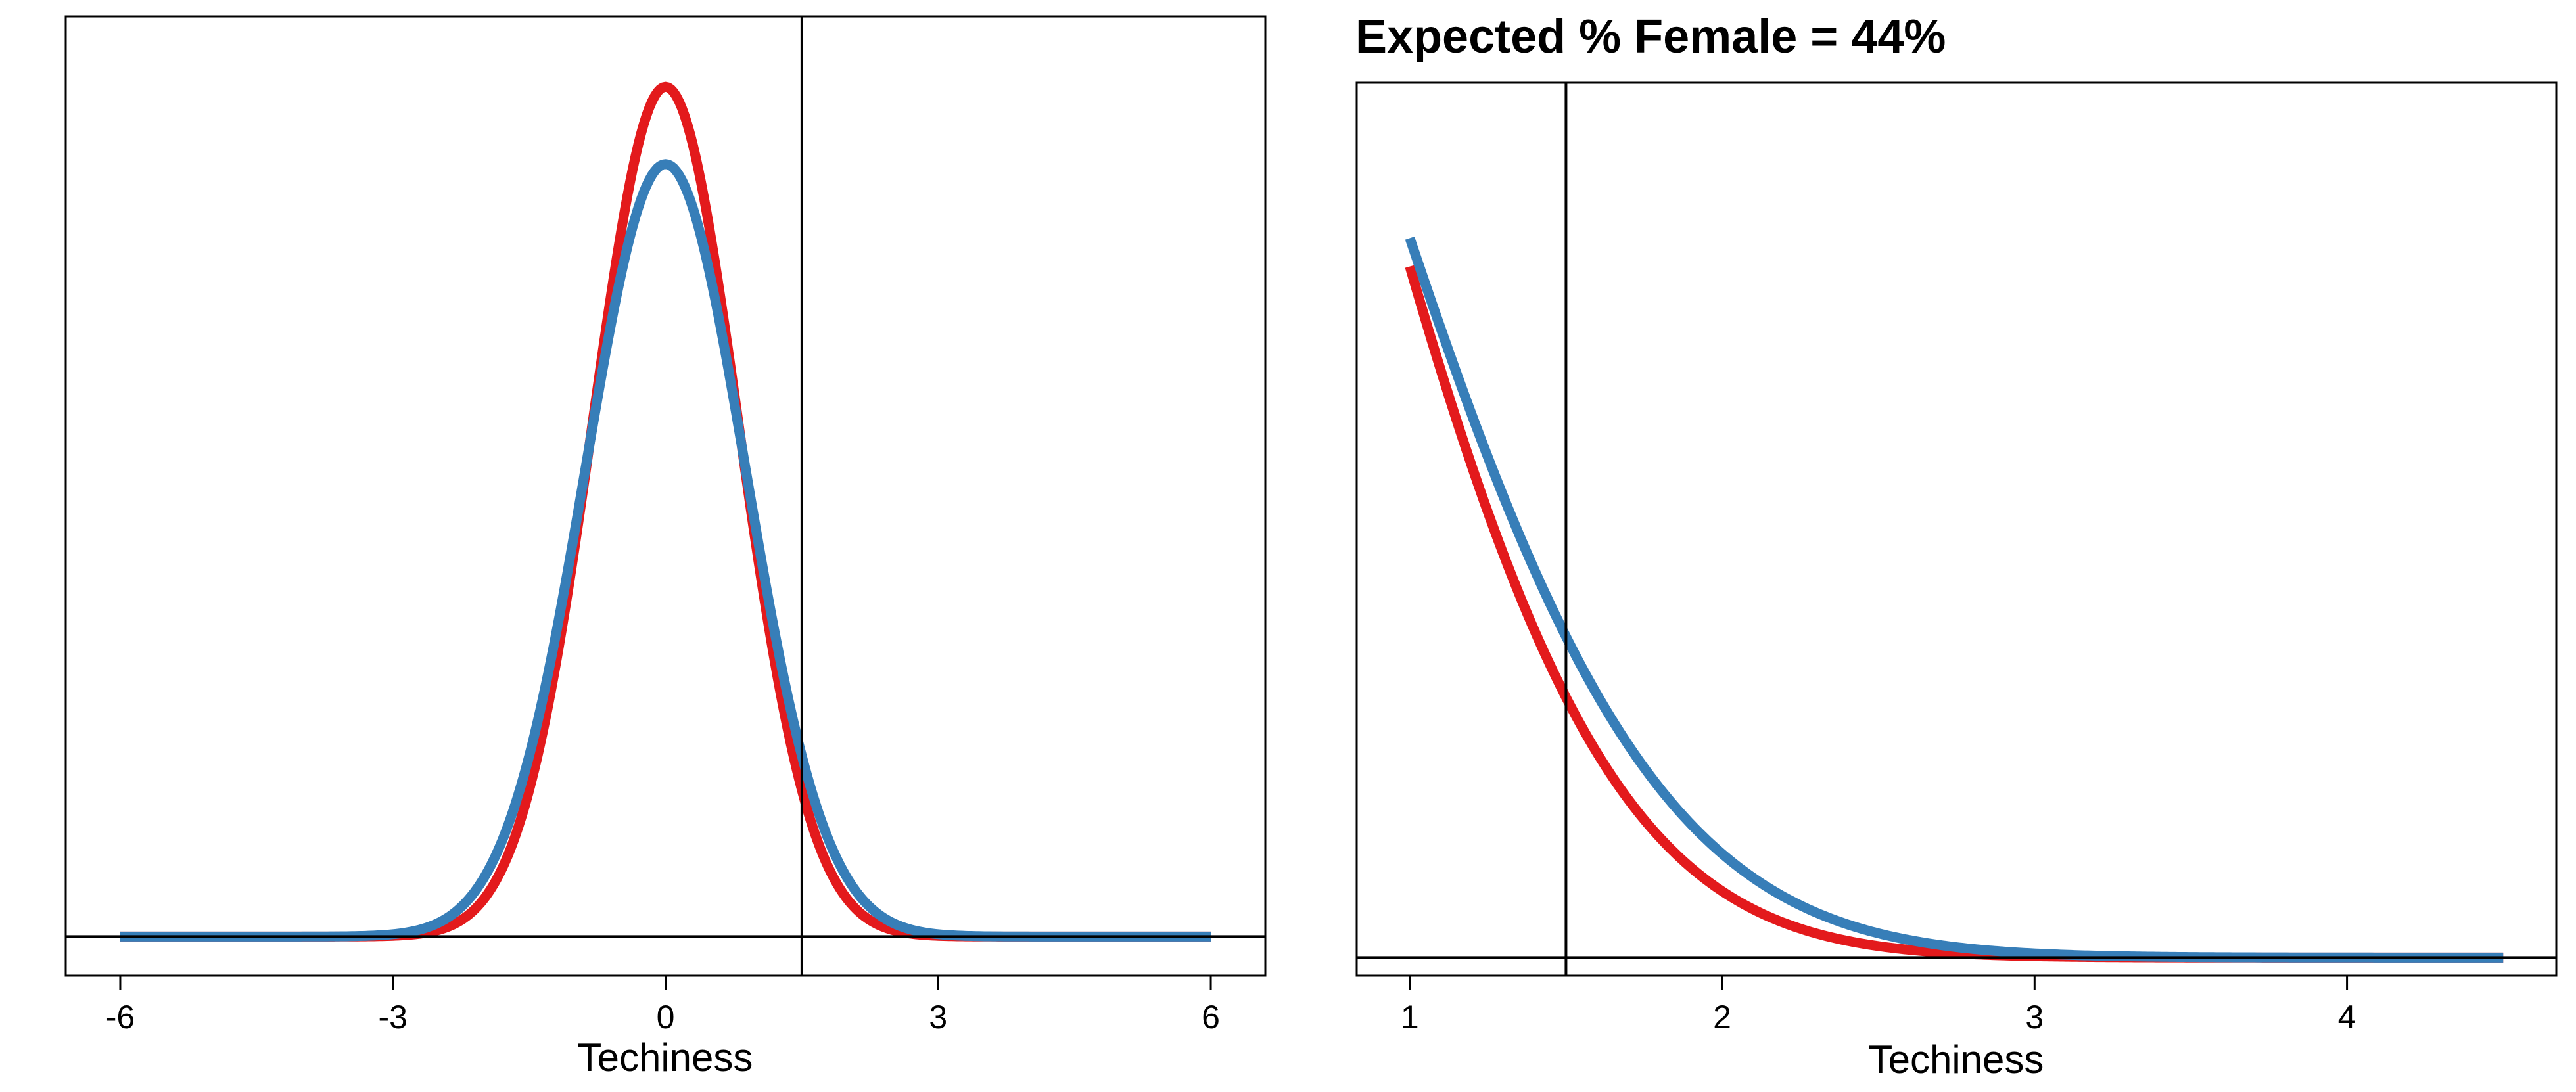  What do you see at coordinates (2347, 1017) in the screenshot?
I see `right-x-tick-label: 4` at bounding box center [2347, 1017].